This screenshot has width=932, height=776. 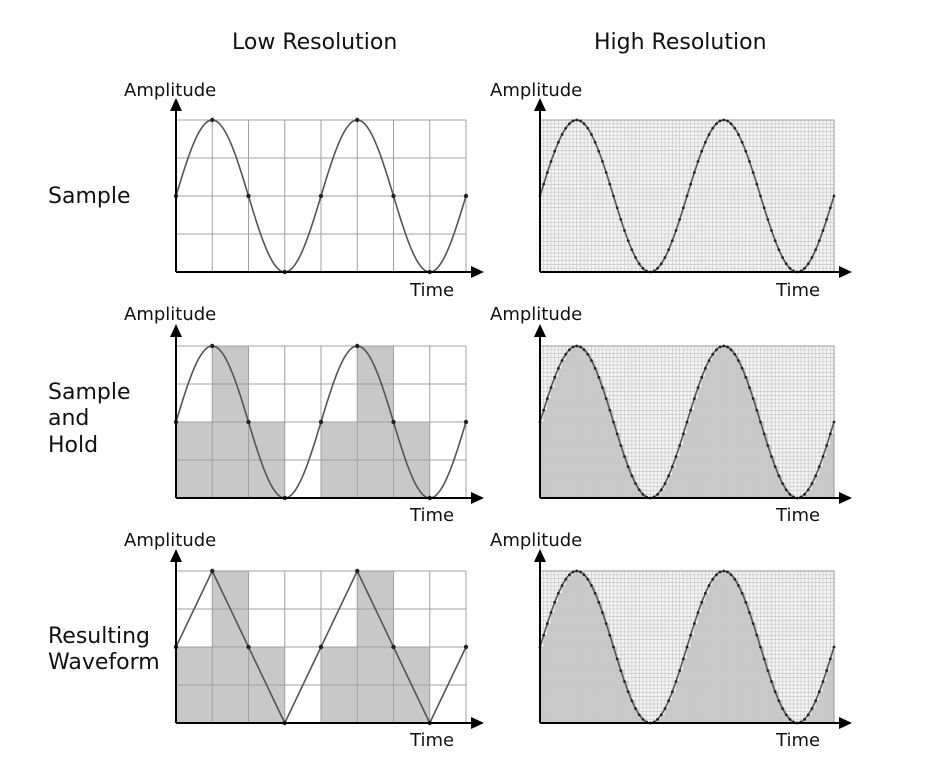 I want to click on amplitude-axis-label: Amplitude, so click(x=536, y=540).